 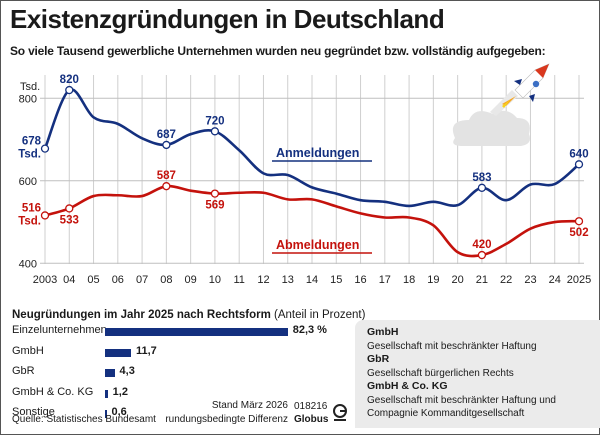 What do you see at coordinates (311, 406) in the screenshot?
I see `graphic-code: 018216` at bounding box center [311, 406].